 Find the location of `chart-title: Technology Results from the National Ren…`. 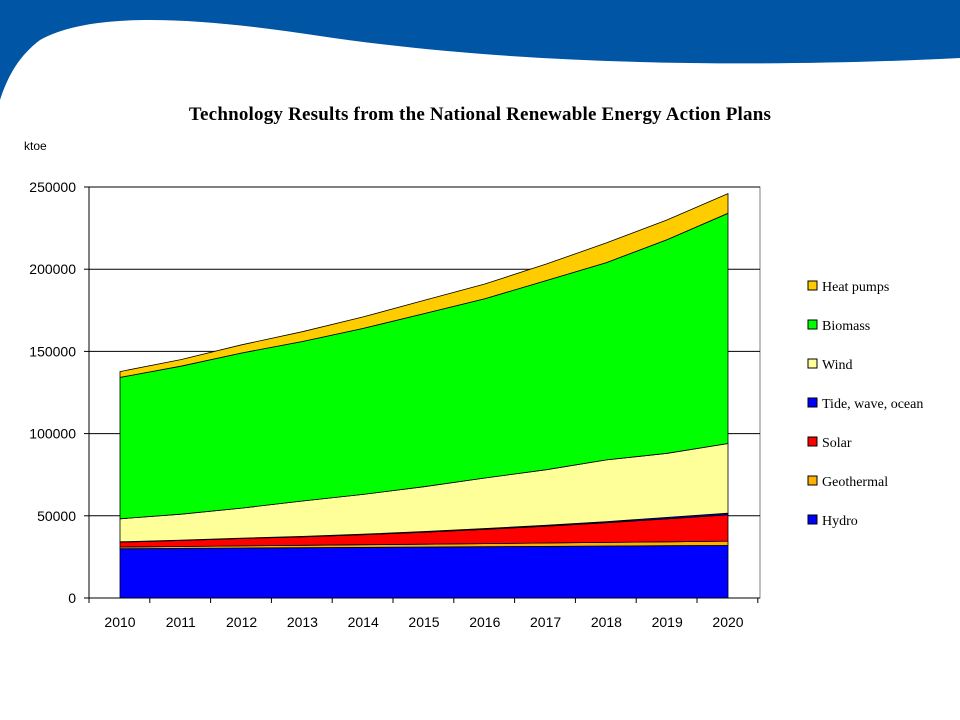

chart-title: Technology Results from the National Ren… is located at coordinates (480, 114).